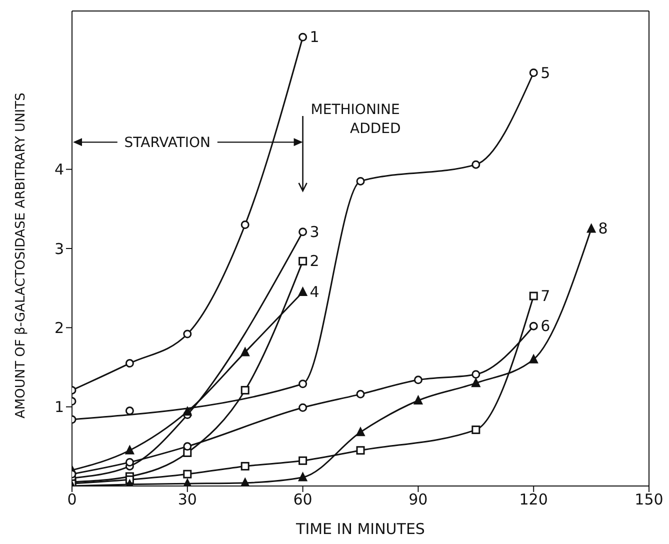 The image size is (669, 544). Describe the element at coordinates (418, 499) in the screenshot. I see `x-tick-label: 90` at that location.